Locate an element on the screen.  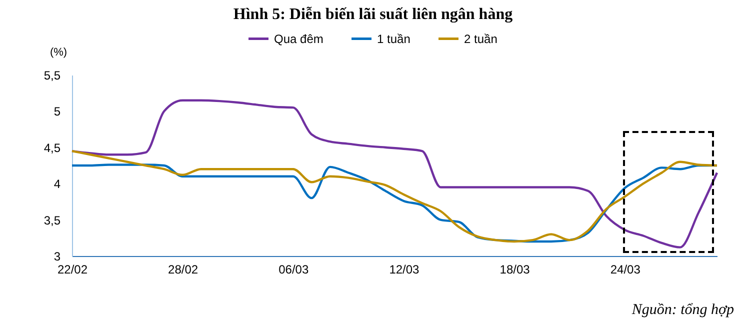
x-tick-label: 22/02 is located at coordinates (72, 269).